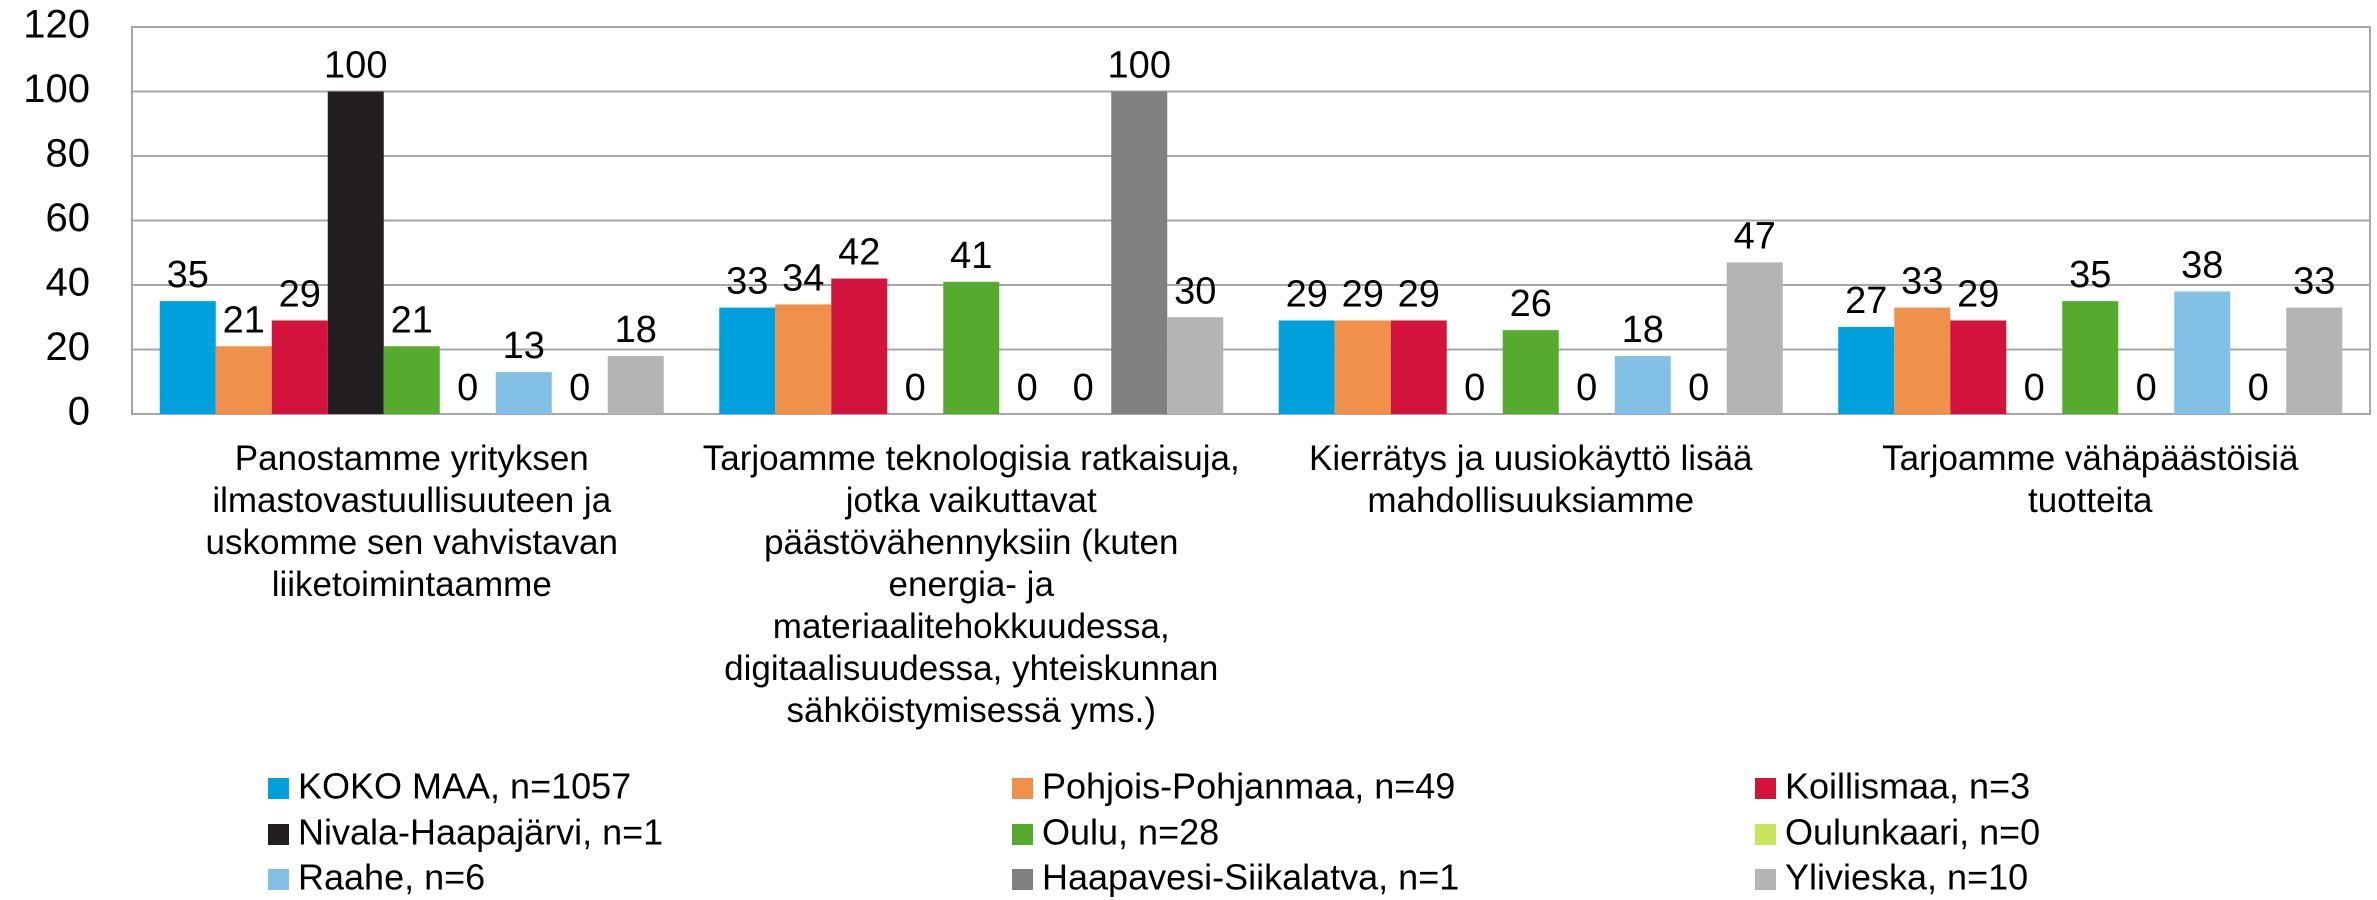 Image resolution: width=2377 pixels, height=900 pixels. What do you see at coordinates (1250, 877) in the screenshot?
I see `legend-label: Haapavesi-Siikalatva, n=1` at bounding box center [1250, 877].